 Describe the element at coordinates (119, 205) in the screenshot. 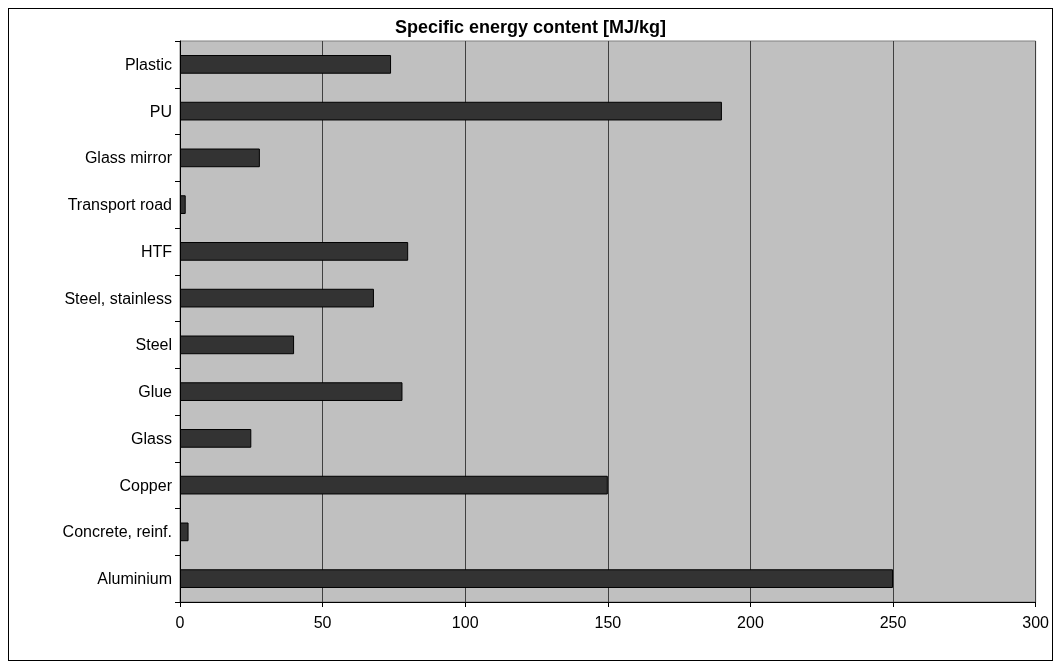

I see `y-tick-label: Transport road` at that location.